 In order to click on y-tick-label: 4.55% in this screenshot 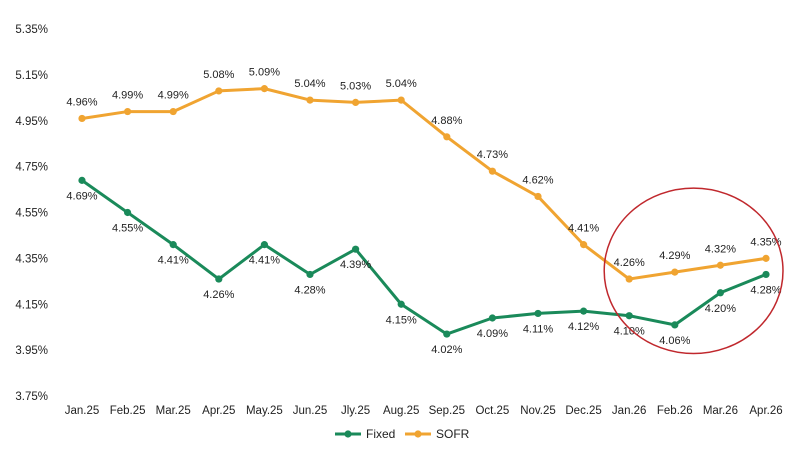, I will do `click(31, 214)`.